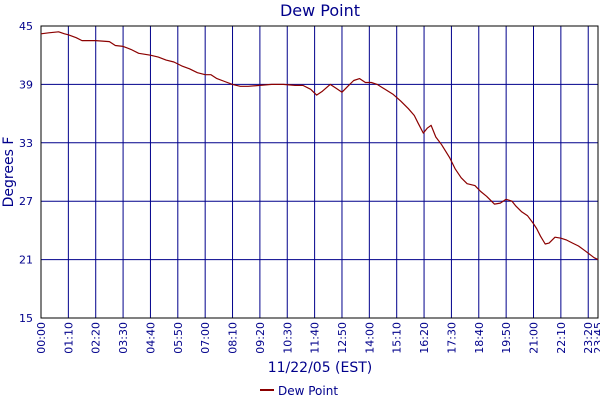 This screenshot has height=400, width=600. Describe the element at coordinates (479, 338) in the screenshot. I see `x-tick-label: 18:40` at that location.